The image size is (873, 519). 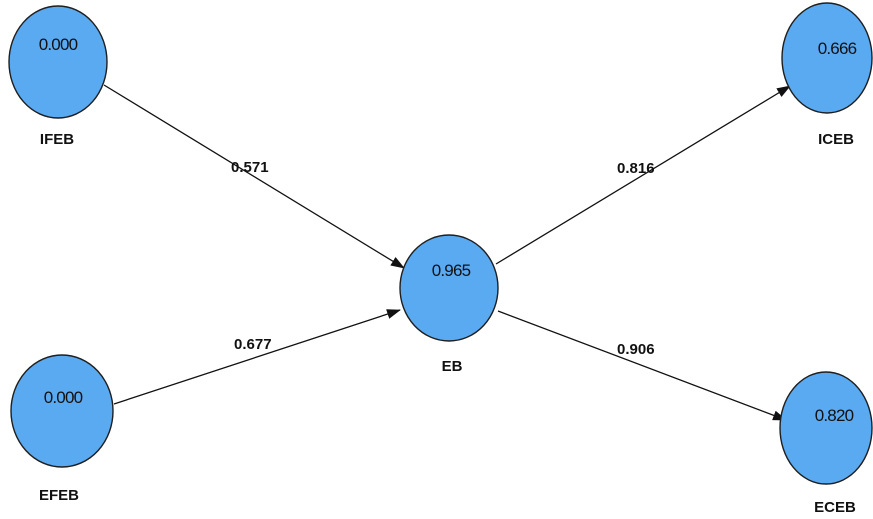 I want to click on node-efeb-value: 0.000, so click(x=63, y=397).